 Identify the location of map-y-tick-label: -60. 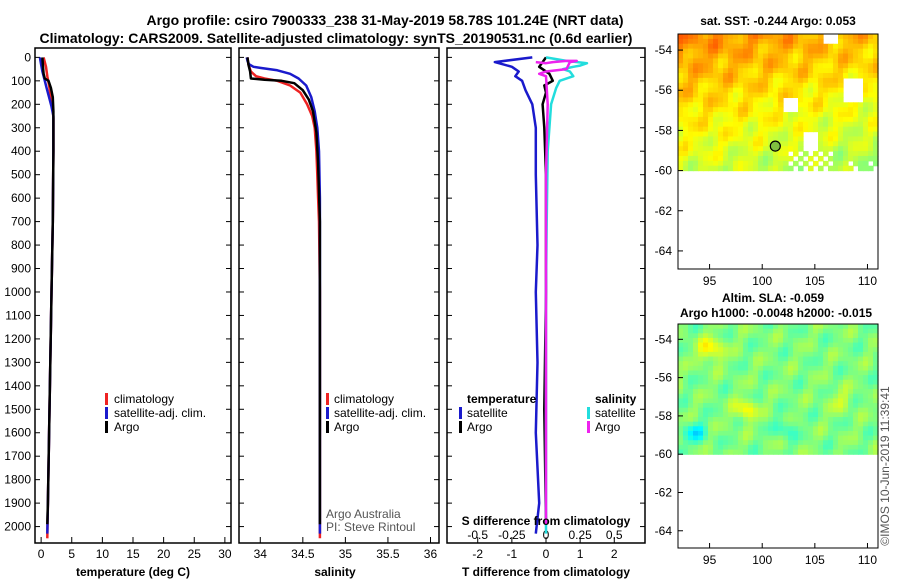
(664, 171).